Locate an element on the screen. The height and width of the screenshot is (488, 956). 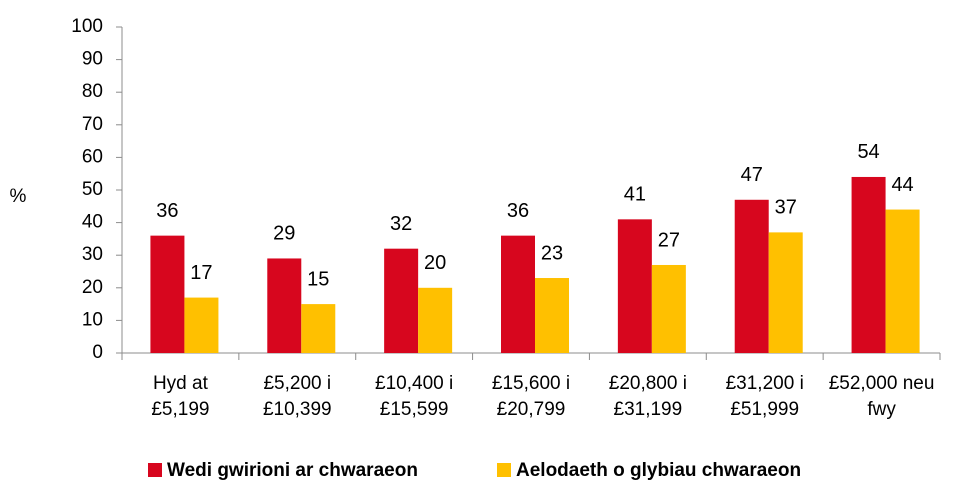
data-label: 17 is located at coordinates (201, 273).